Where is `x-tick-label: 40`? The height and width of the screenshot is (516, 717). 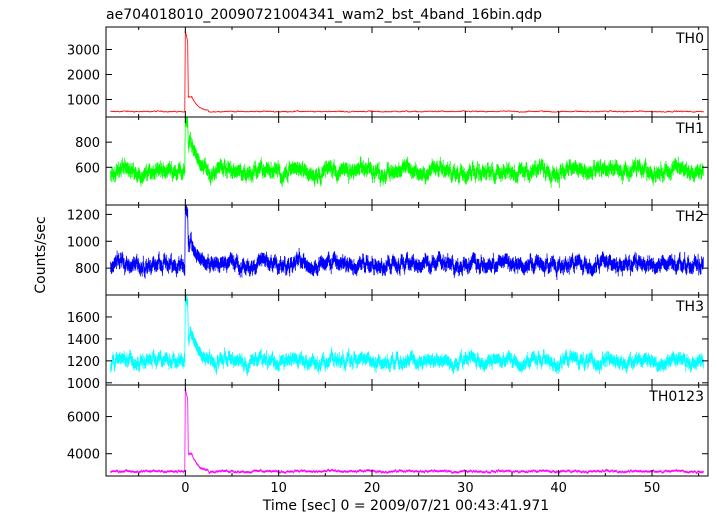 x-tick-label: 40 is located at coordinates (558, 488).